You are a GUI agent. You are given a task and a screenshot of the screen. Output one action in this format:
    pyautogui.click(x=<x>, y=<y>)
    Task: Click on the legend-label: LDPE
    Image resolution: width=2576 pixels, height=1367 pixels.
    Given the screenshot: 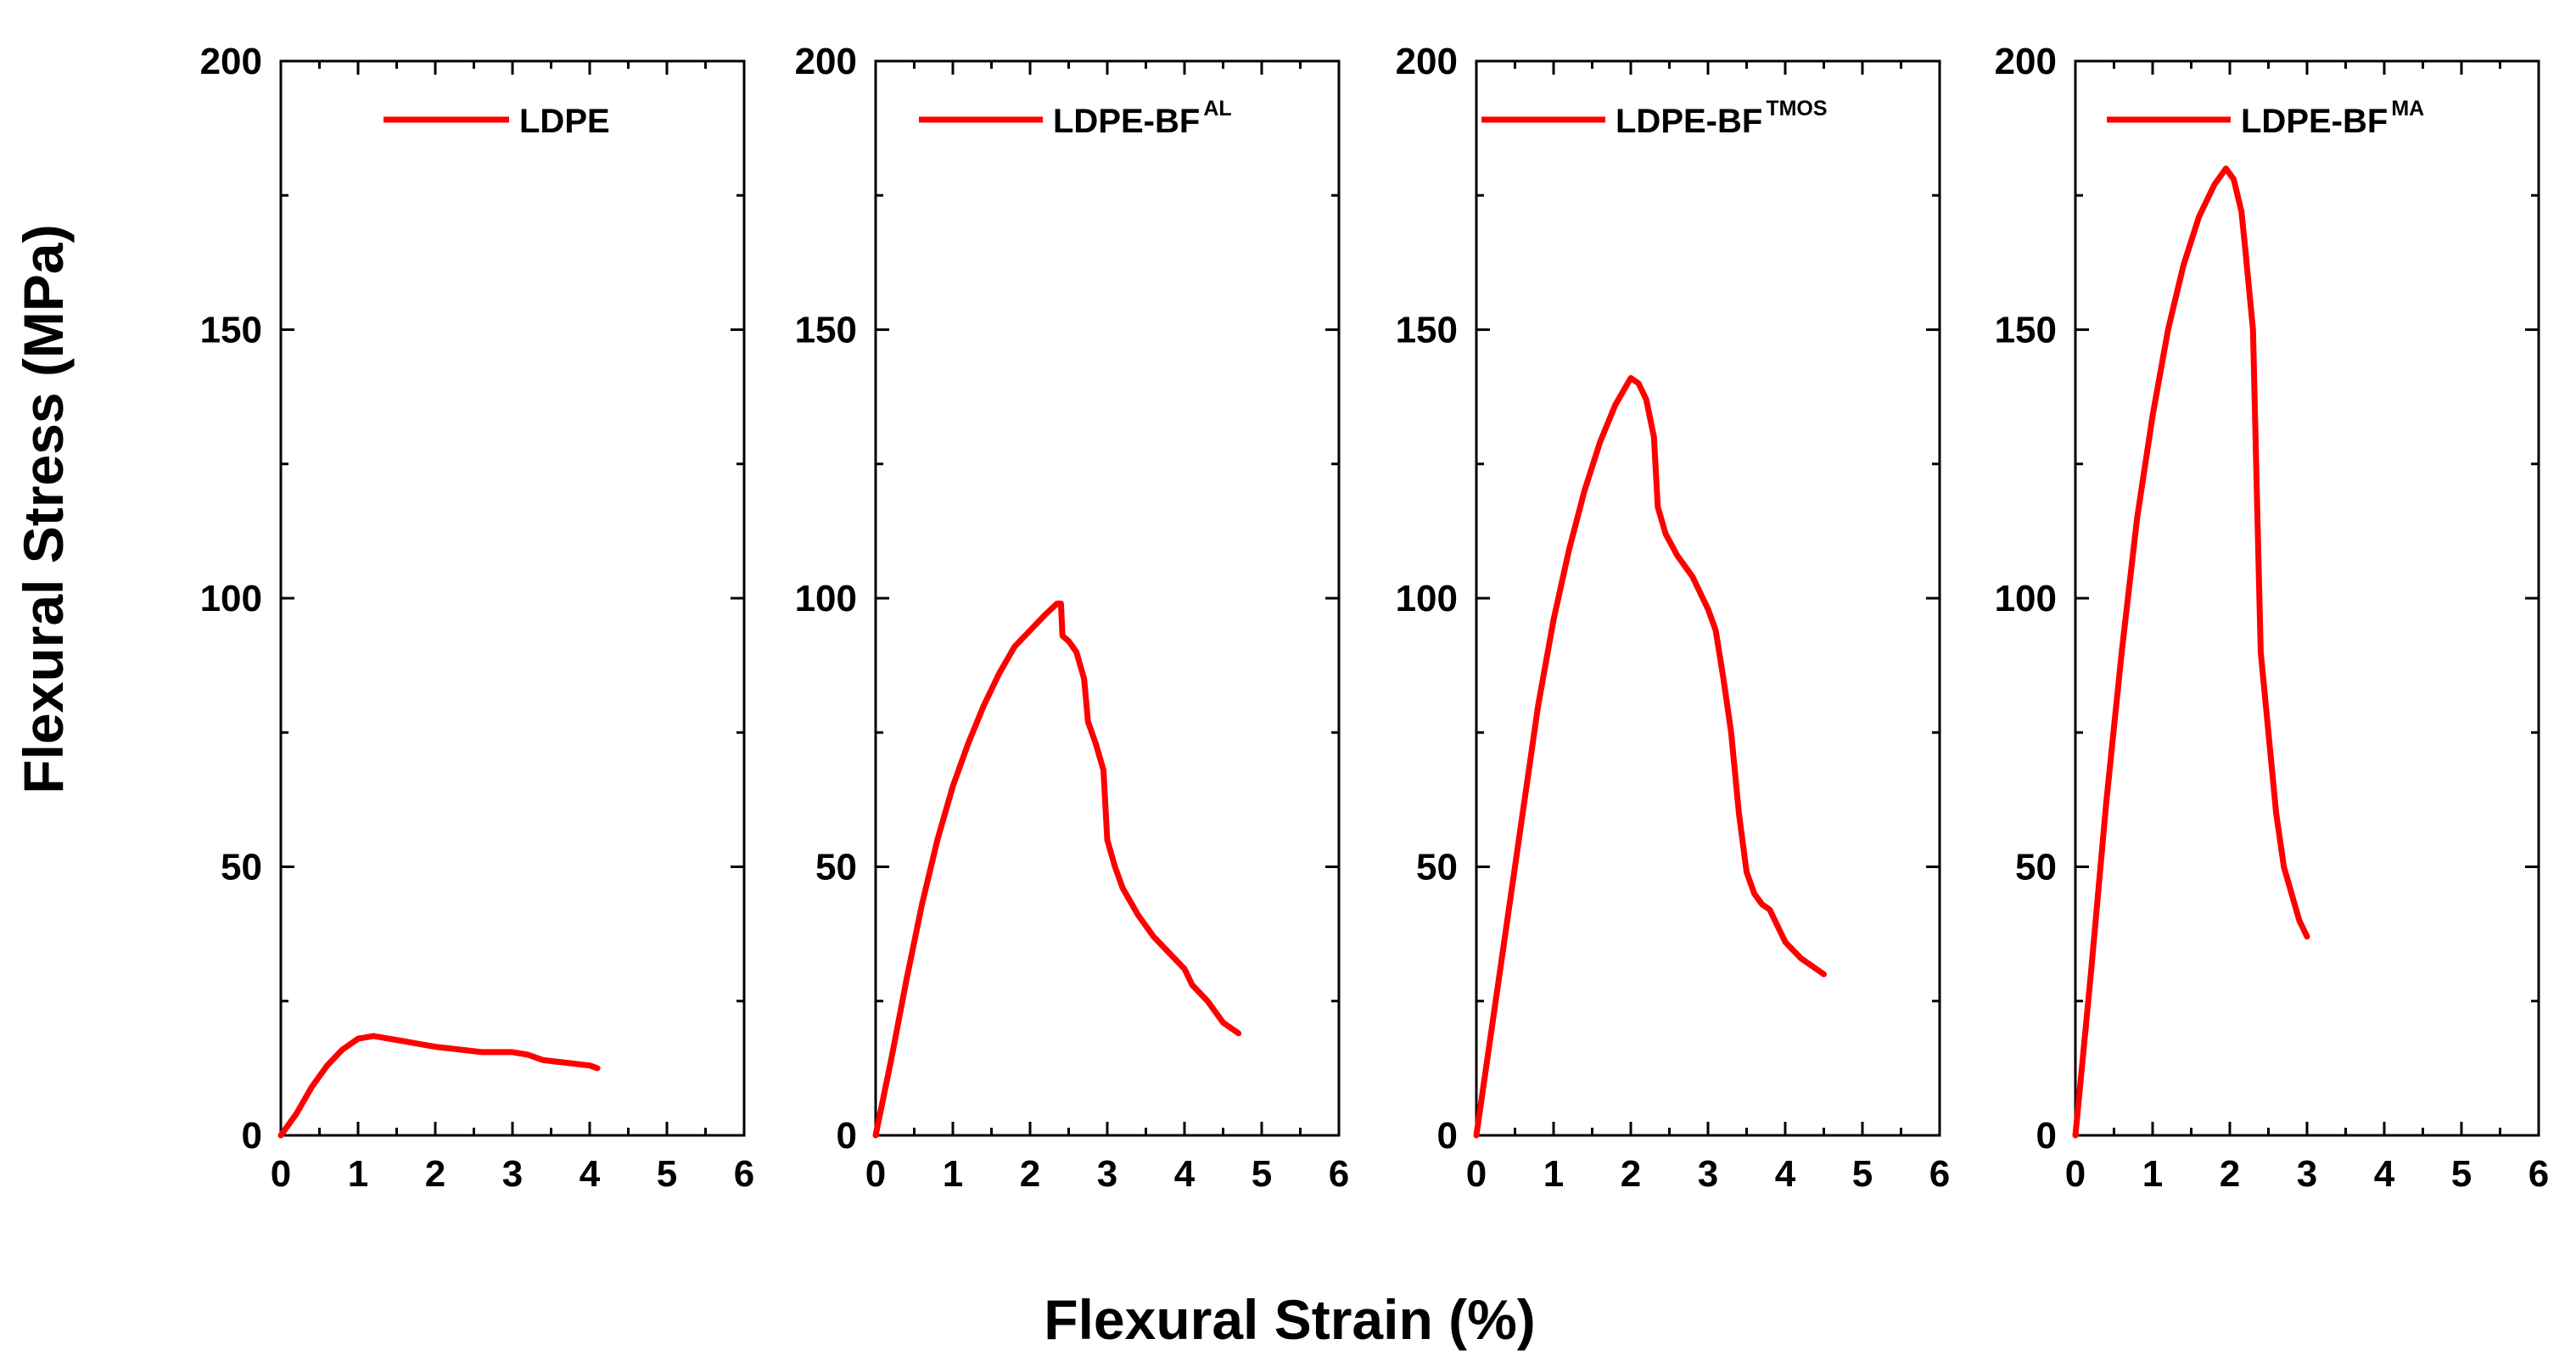 What is the action you would take?
    pyautogui.click(x=564, y=121)
    